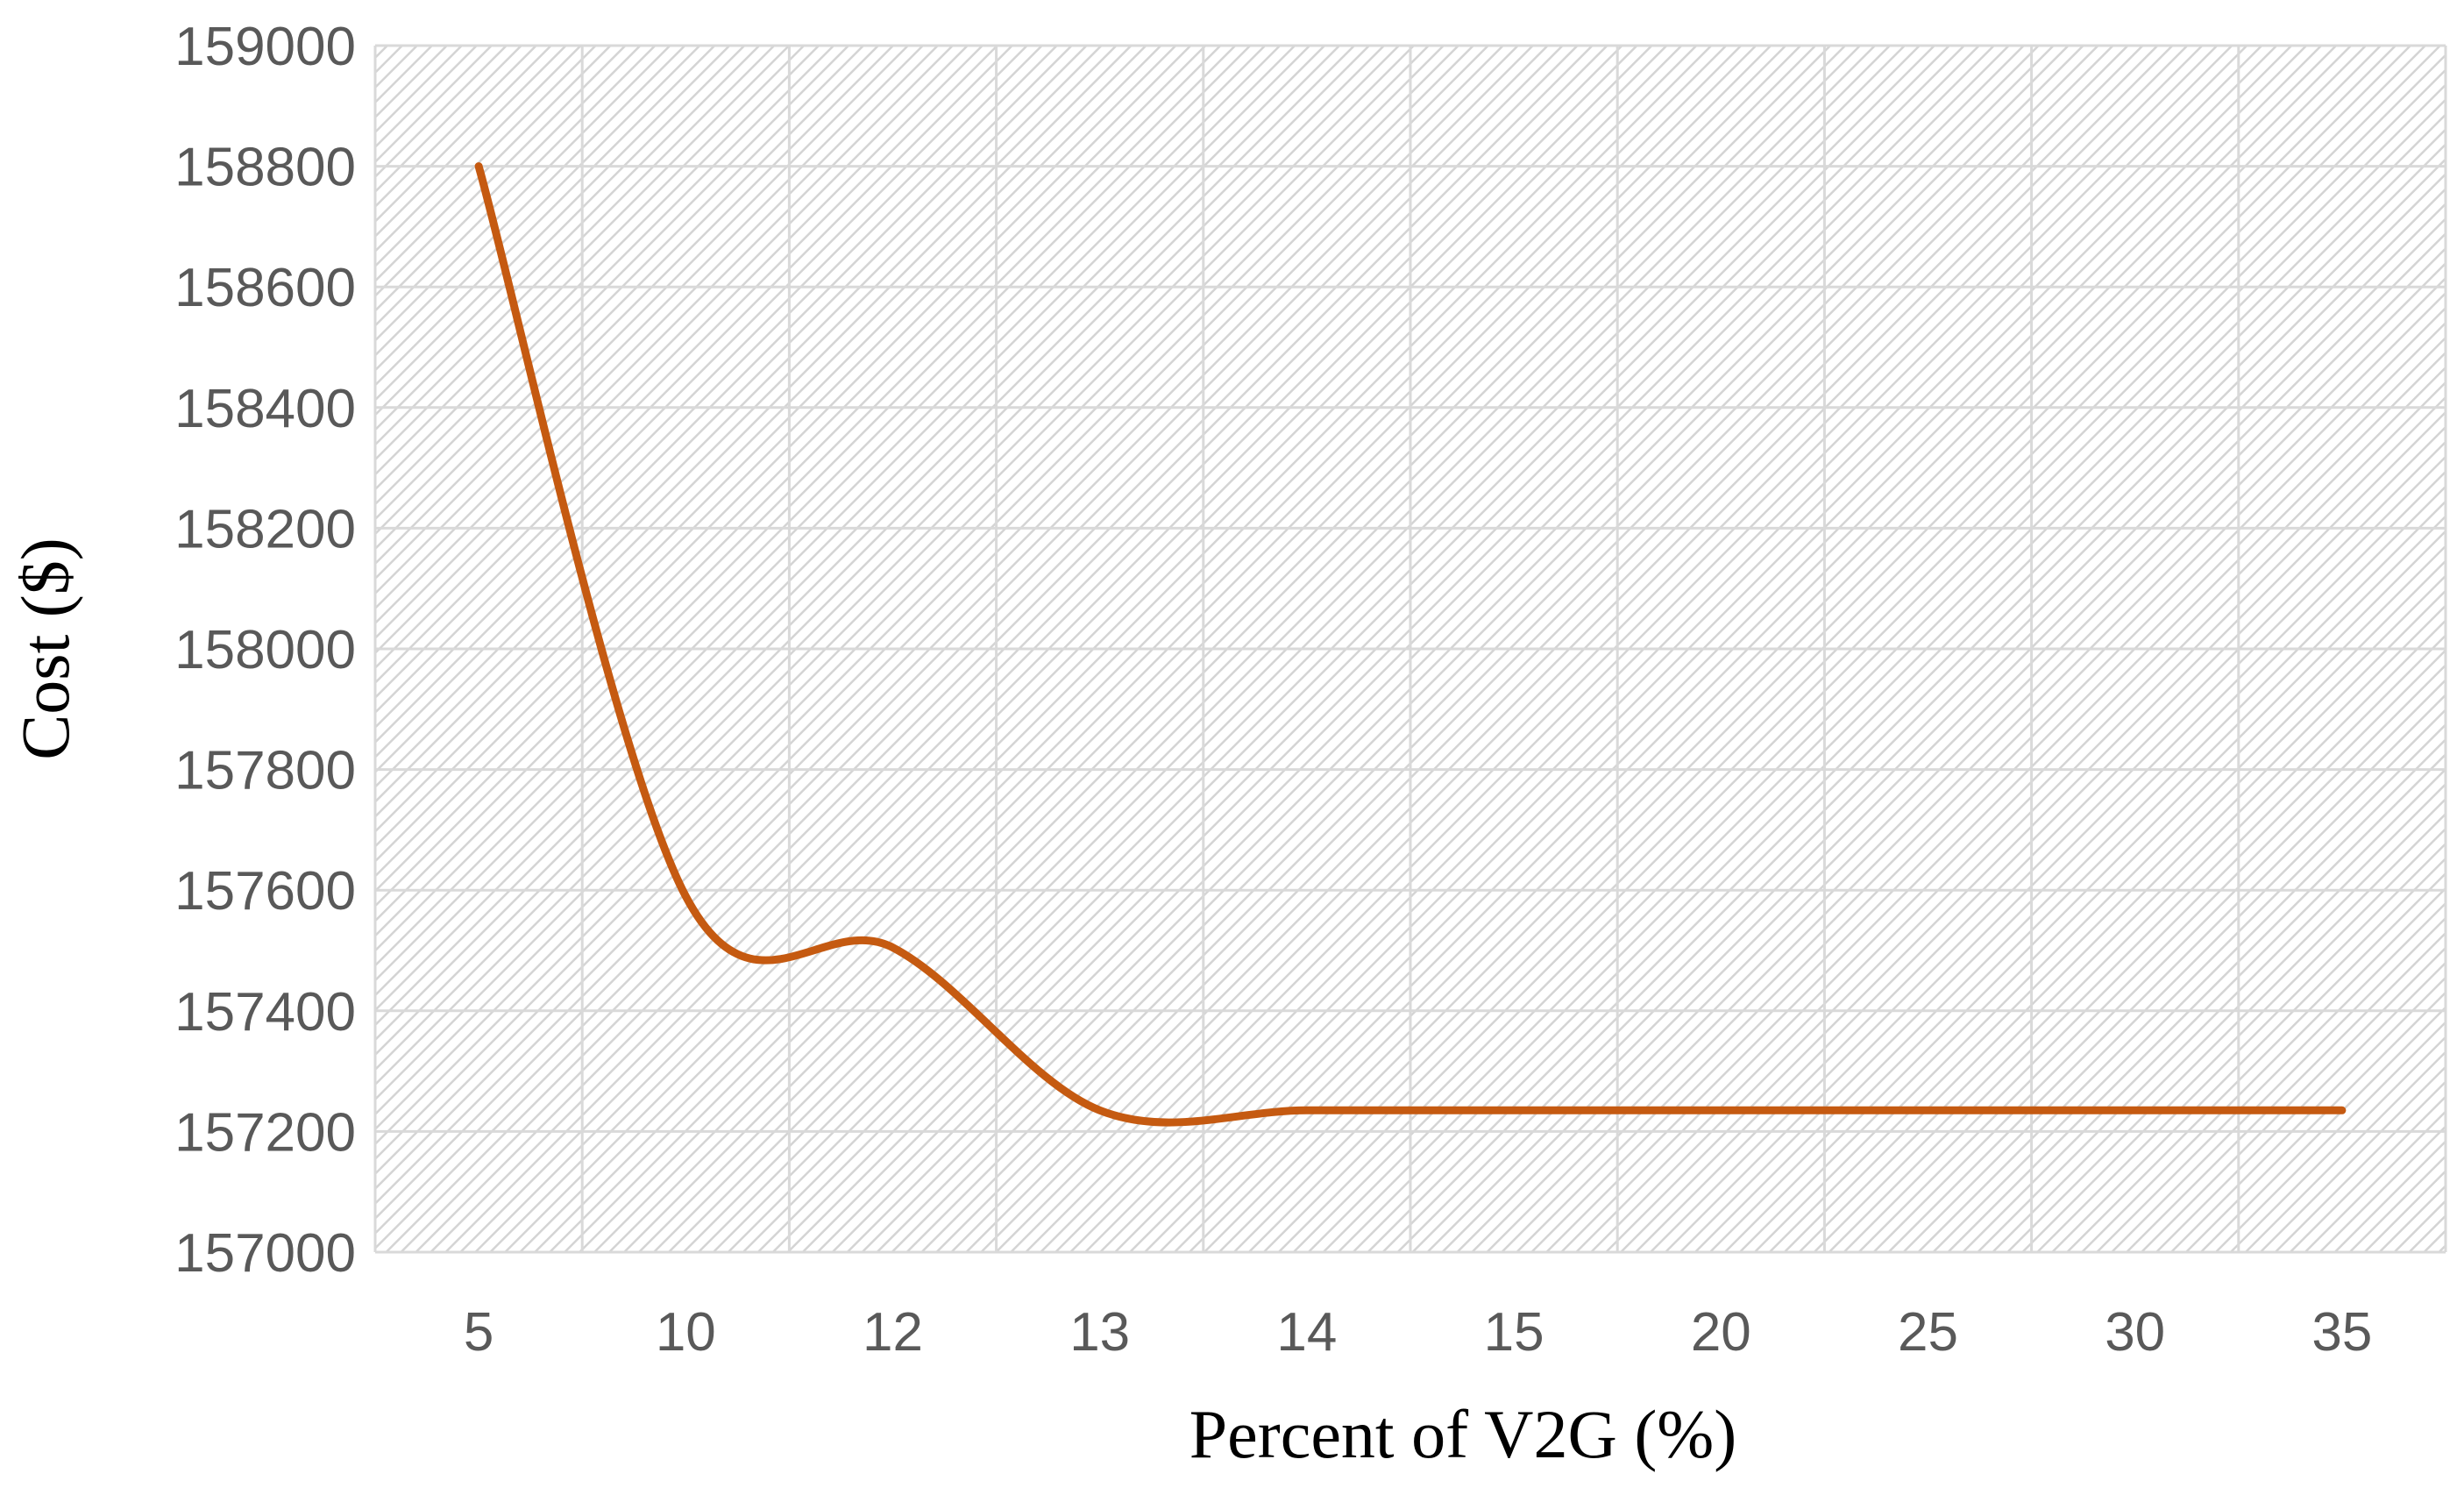 This screenshot has height=1488, width=2464. I want to click on x-tick-label: 10, so click(686, 1332).